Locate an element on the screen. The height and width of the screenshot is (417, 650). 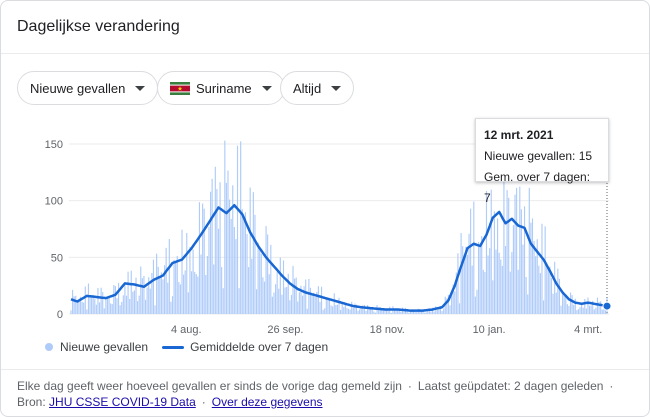
country-dropdown: Suriname is located at coordinates (221, 88).